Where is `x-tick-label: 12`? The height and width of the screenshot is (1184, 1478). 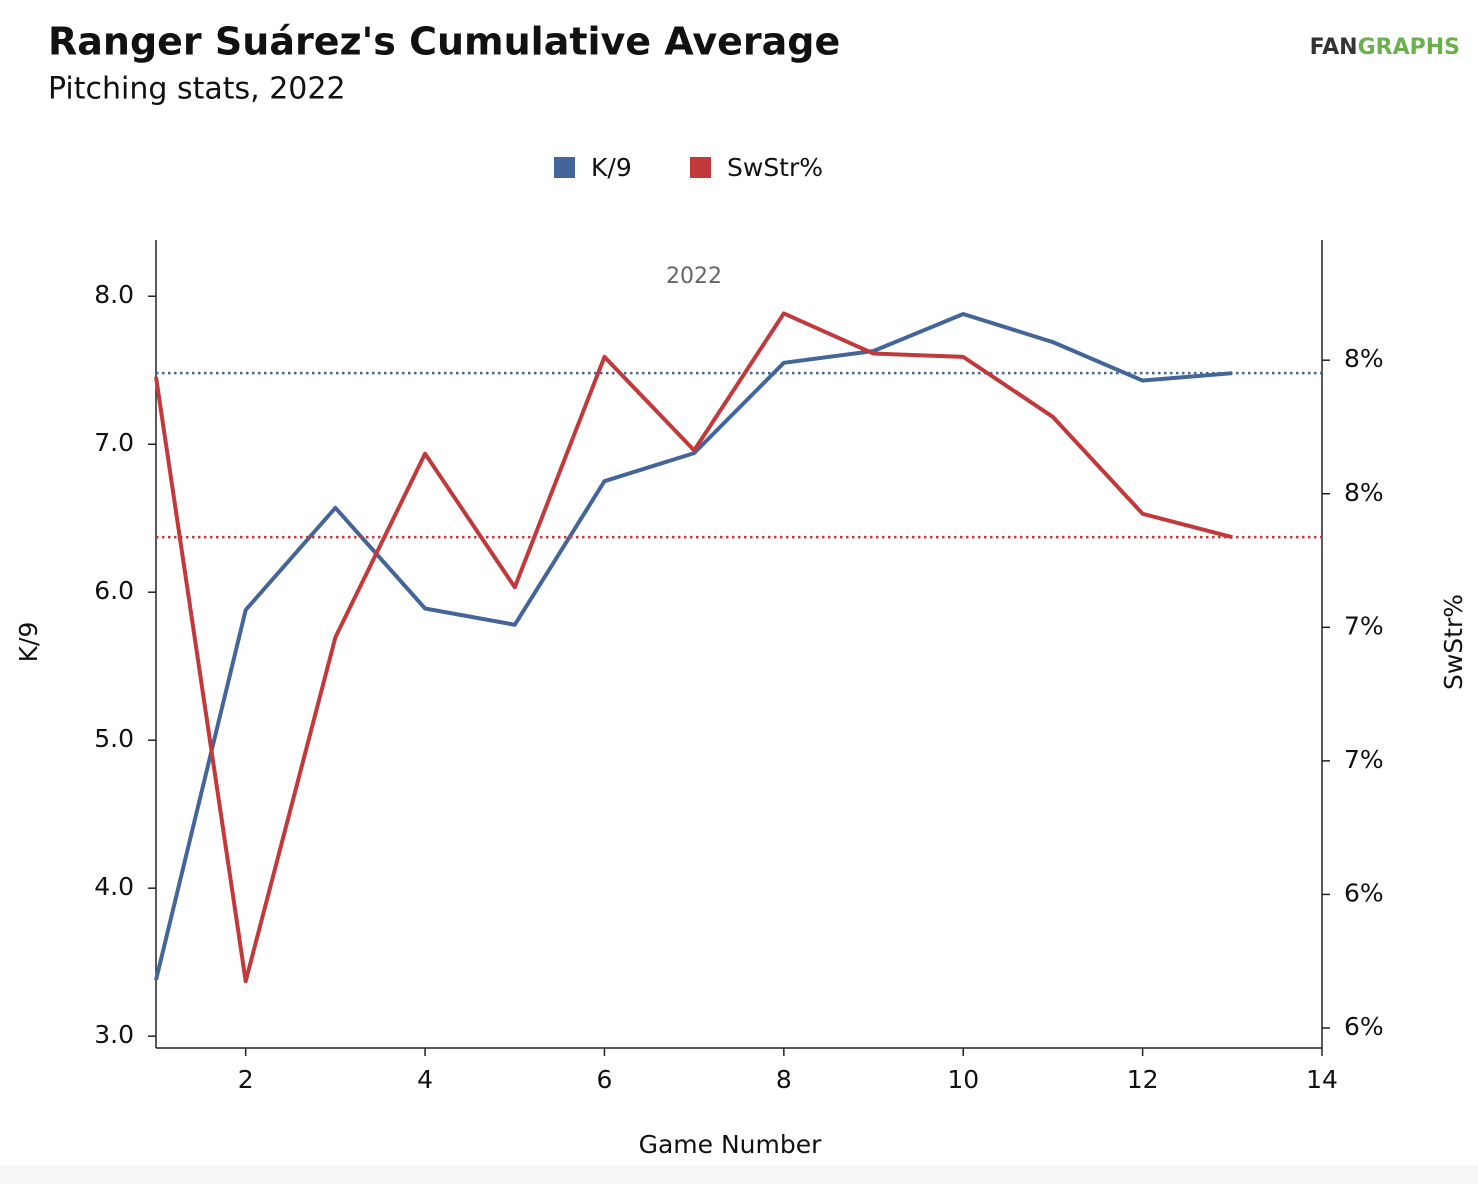 x-tick-label: 12 is located at coordinates (1143, 1079).